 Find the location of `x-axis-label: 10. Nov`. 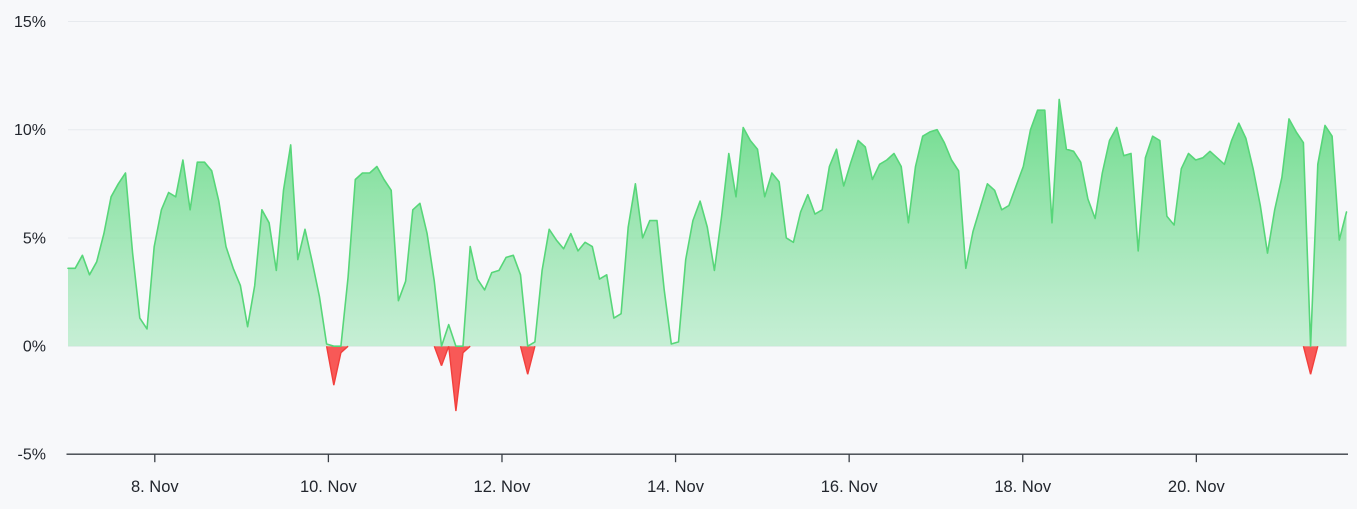

x-axis-label: 10. Nov is located at coordinates (329, 487).